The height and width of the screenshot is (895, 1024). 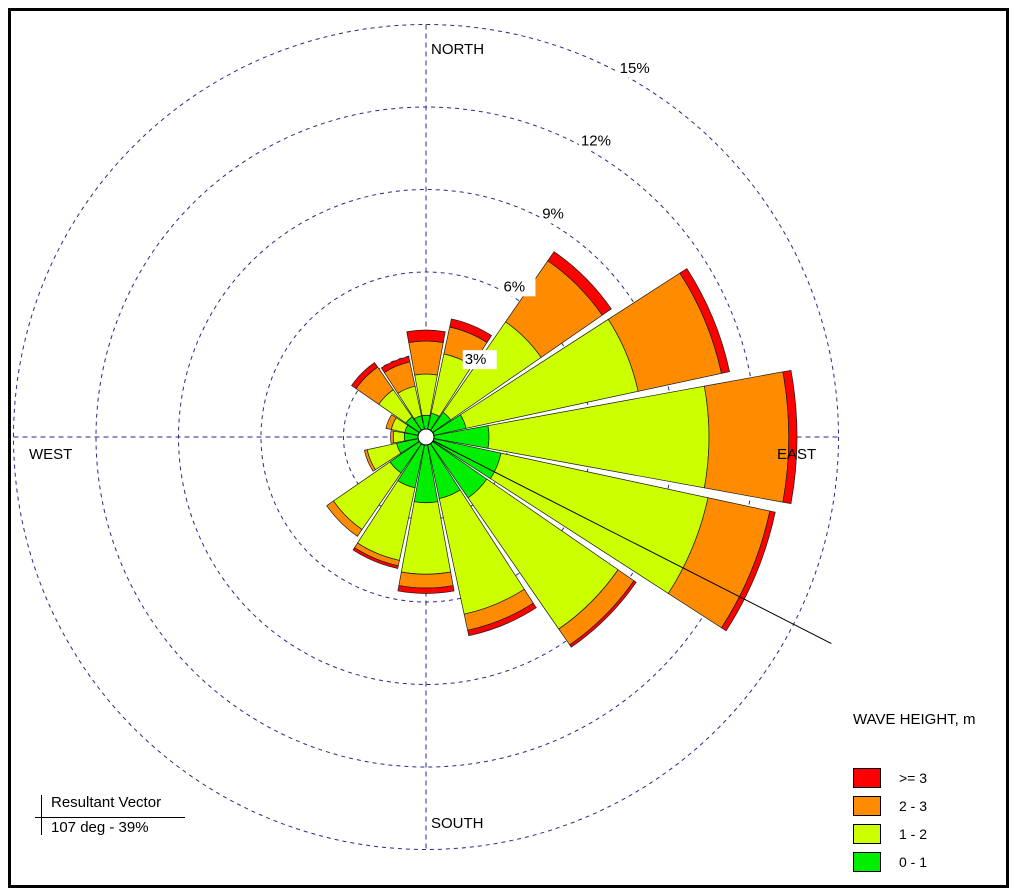 I want to click on legend-item: >= 3, so click(x=890, y=778).